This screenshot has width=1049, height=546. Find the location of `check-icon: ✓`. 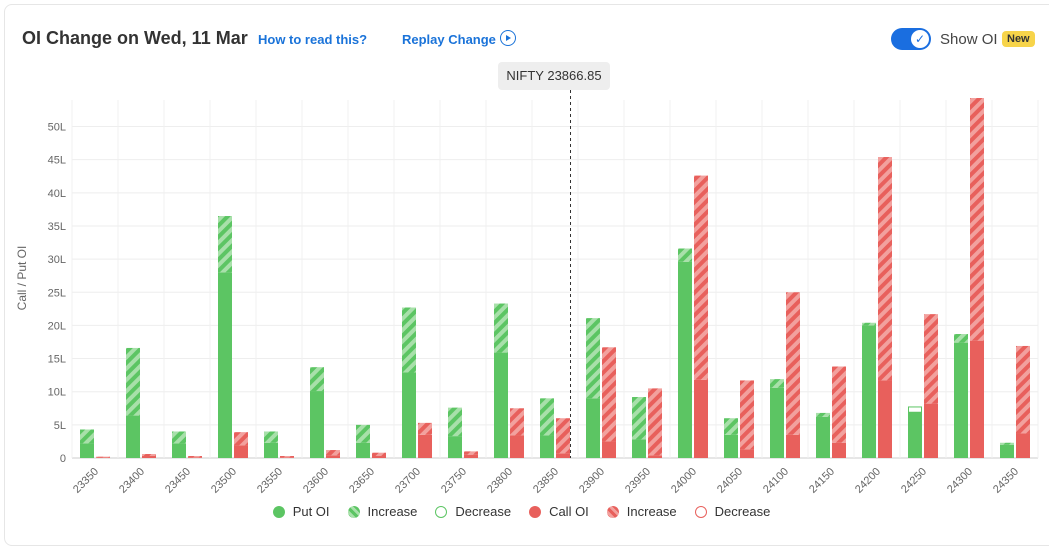

check-icon: ✓ is located at coordinates (920, 39).